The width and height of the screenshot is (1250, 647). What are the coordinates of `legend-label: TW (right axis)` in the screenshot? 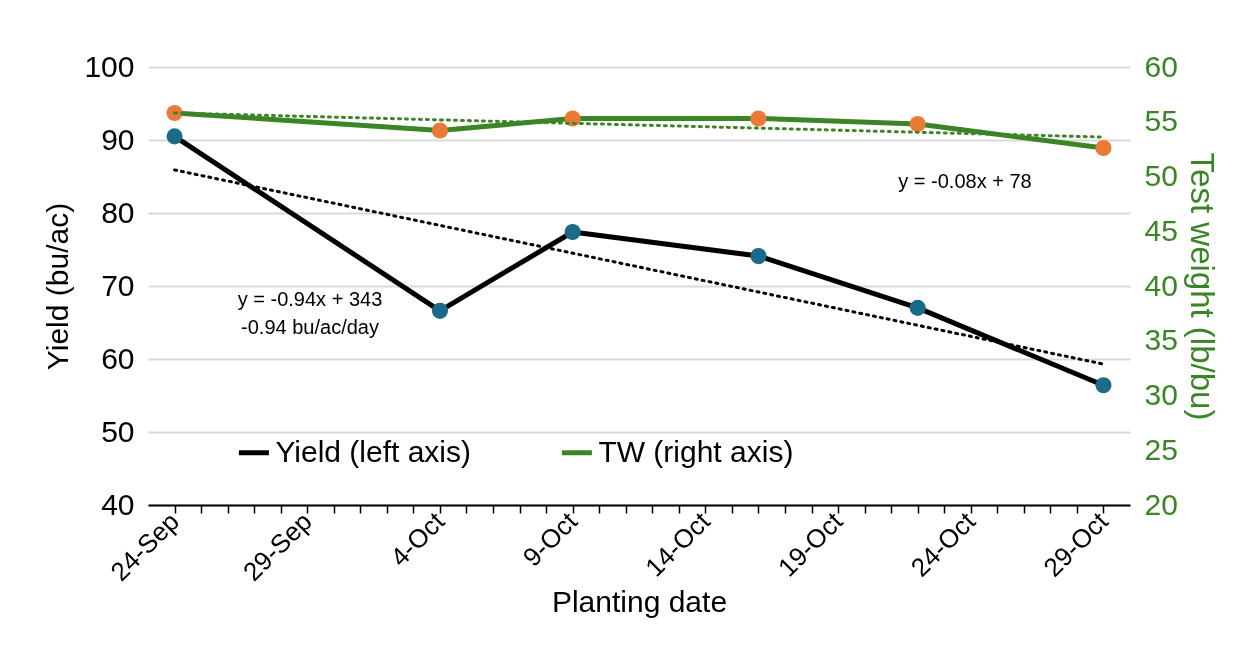 It's located at (696, 451).